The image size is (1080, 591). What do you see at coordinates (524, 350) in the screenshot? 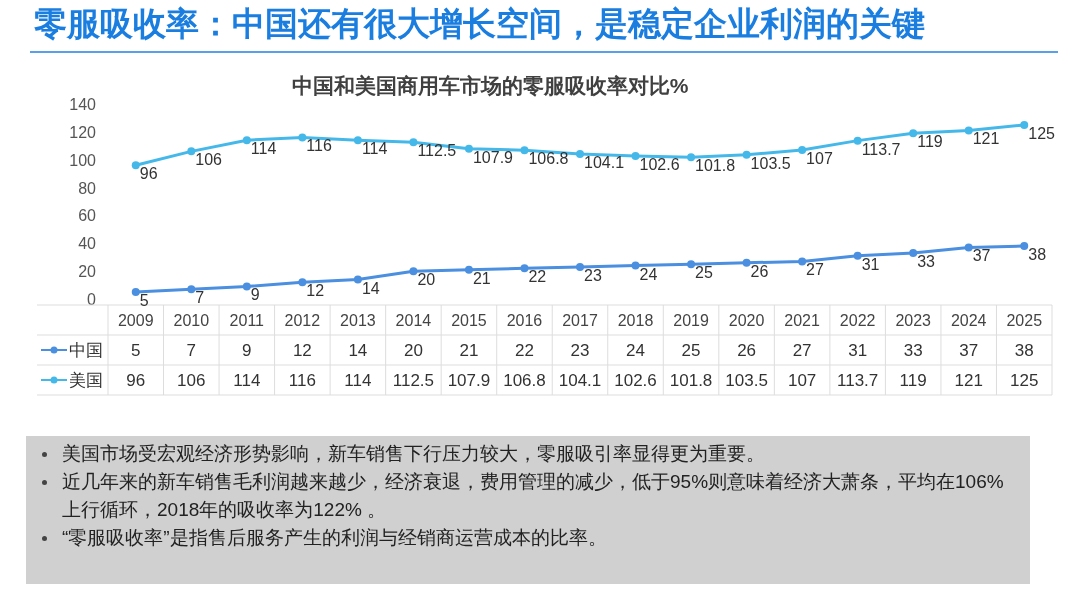
I see `data-label: 22` at bounding box center [524, 350].